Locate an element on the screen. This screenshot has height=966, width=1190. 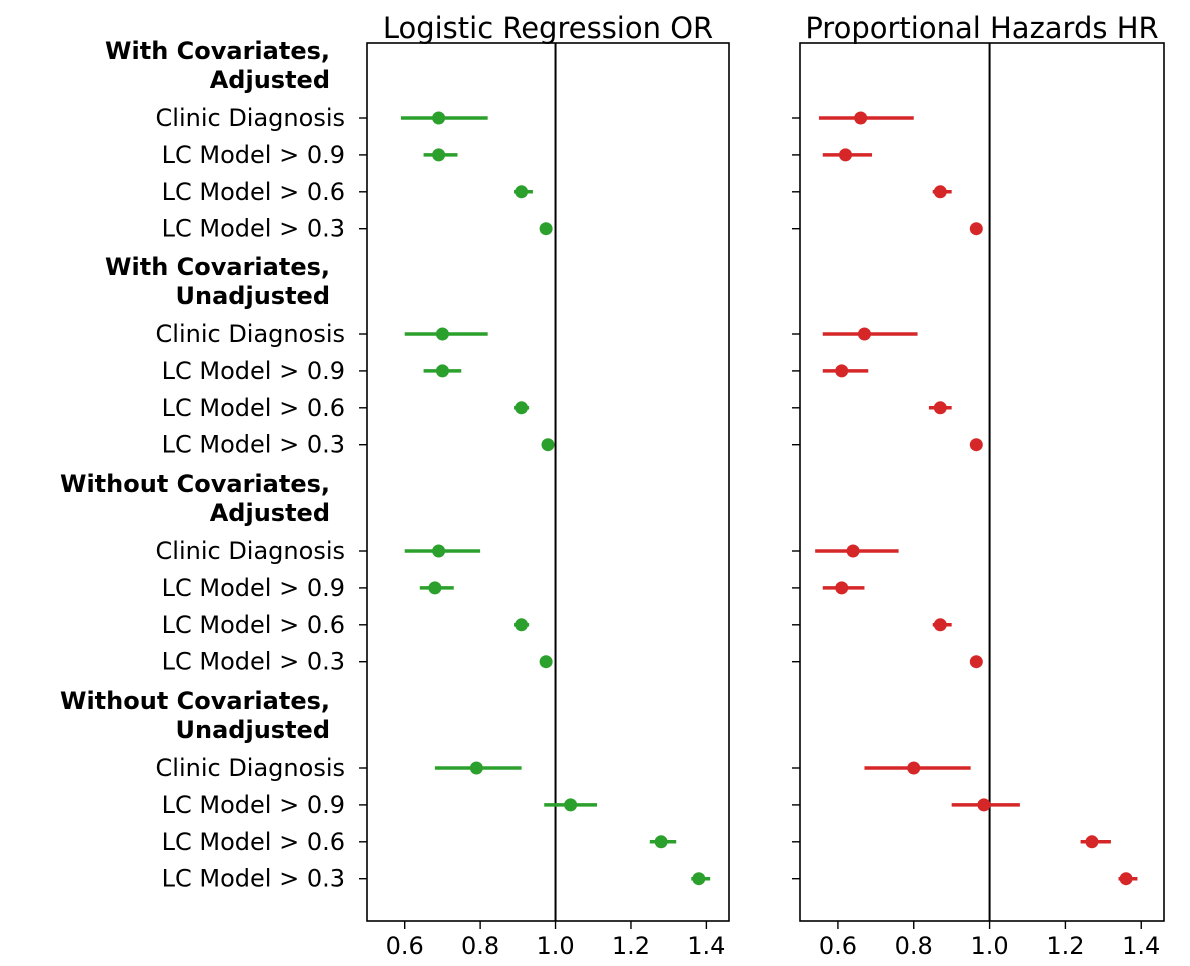
group-label-2-line-1: Adjusted is located at coordinates (270, 513).